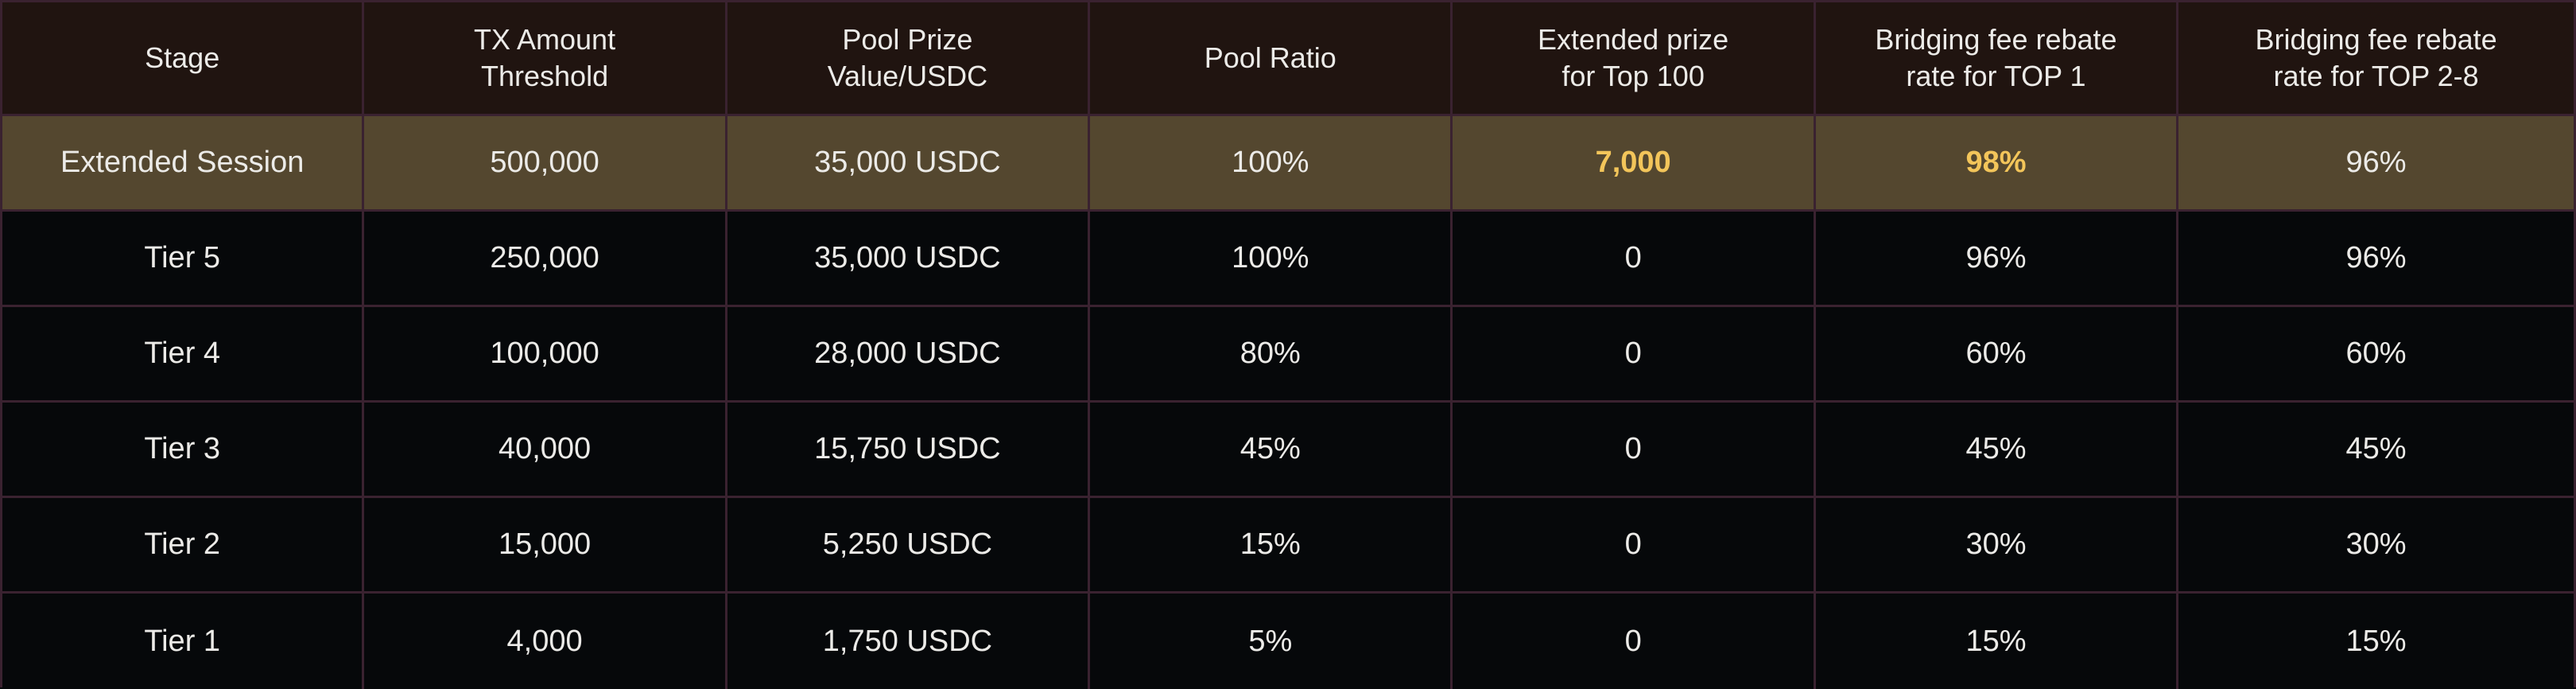  I want to click on table-cell-pool-prize: 28,000 USDC, so click(909, 353).